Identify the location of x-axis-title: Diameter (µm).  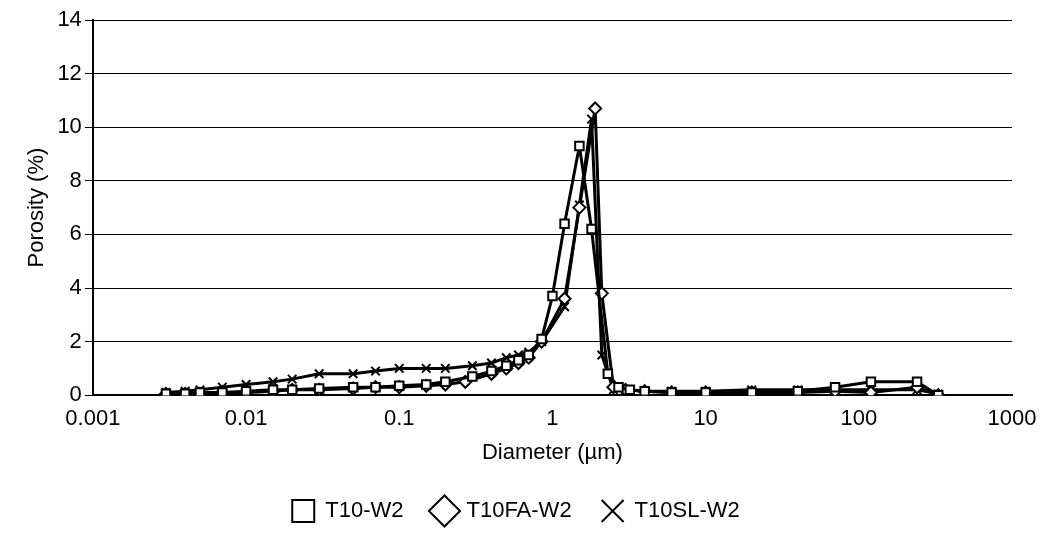
(552, 451).